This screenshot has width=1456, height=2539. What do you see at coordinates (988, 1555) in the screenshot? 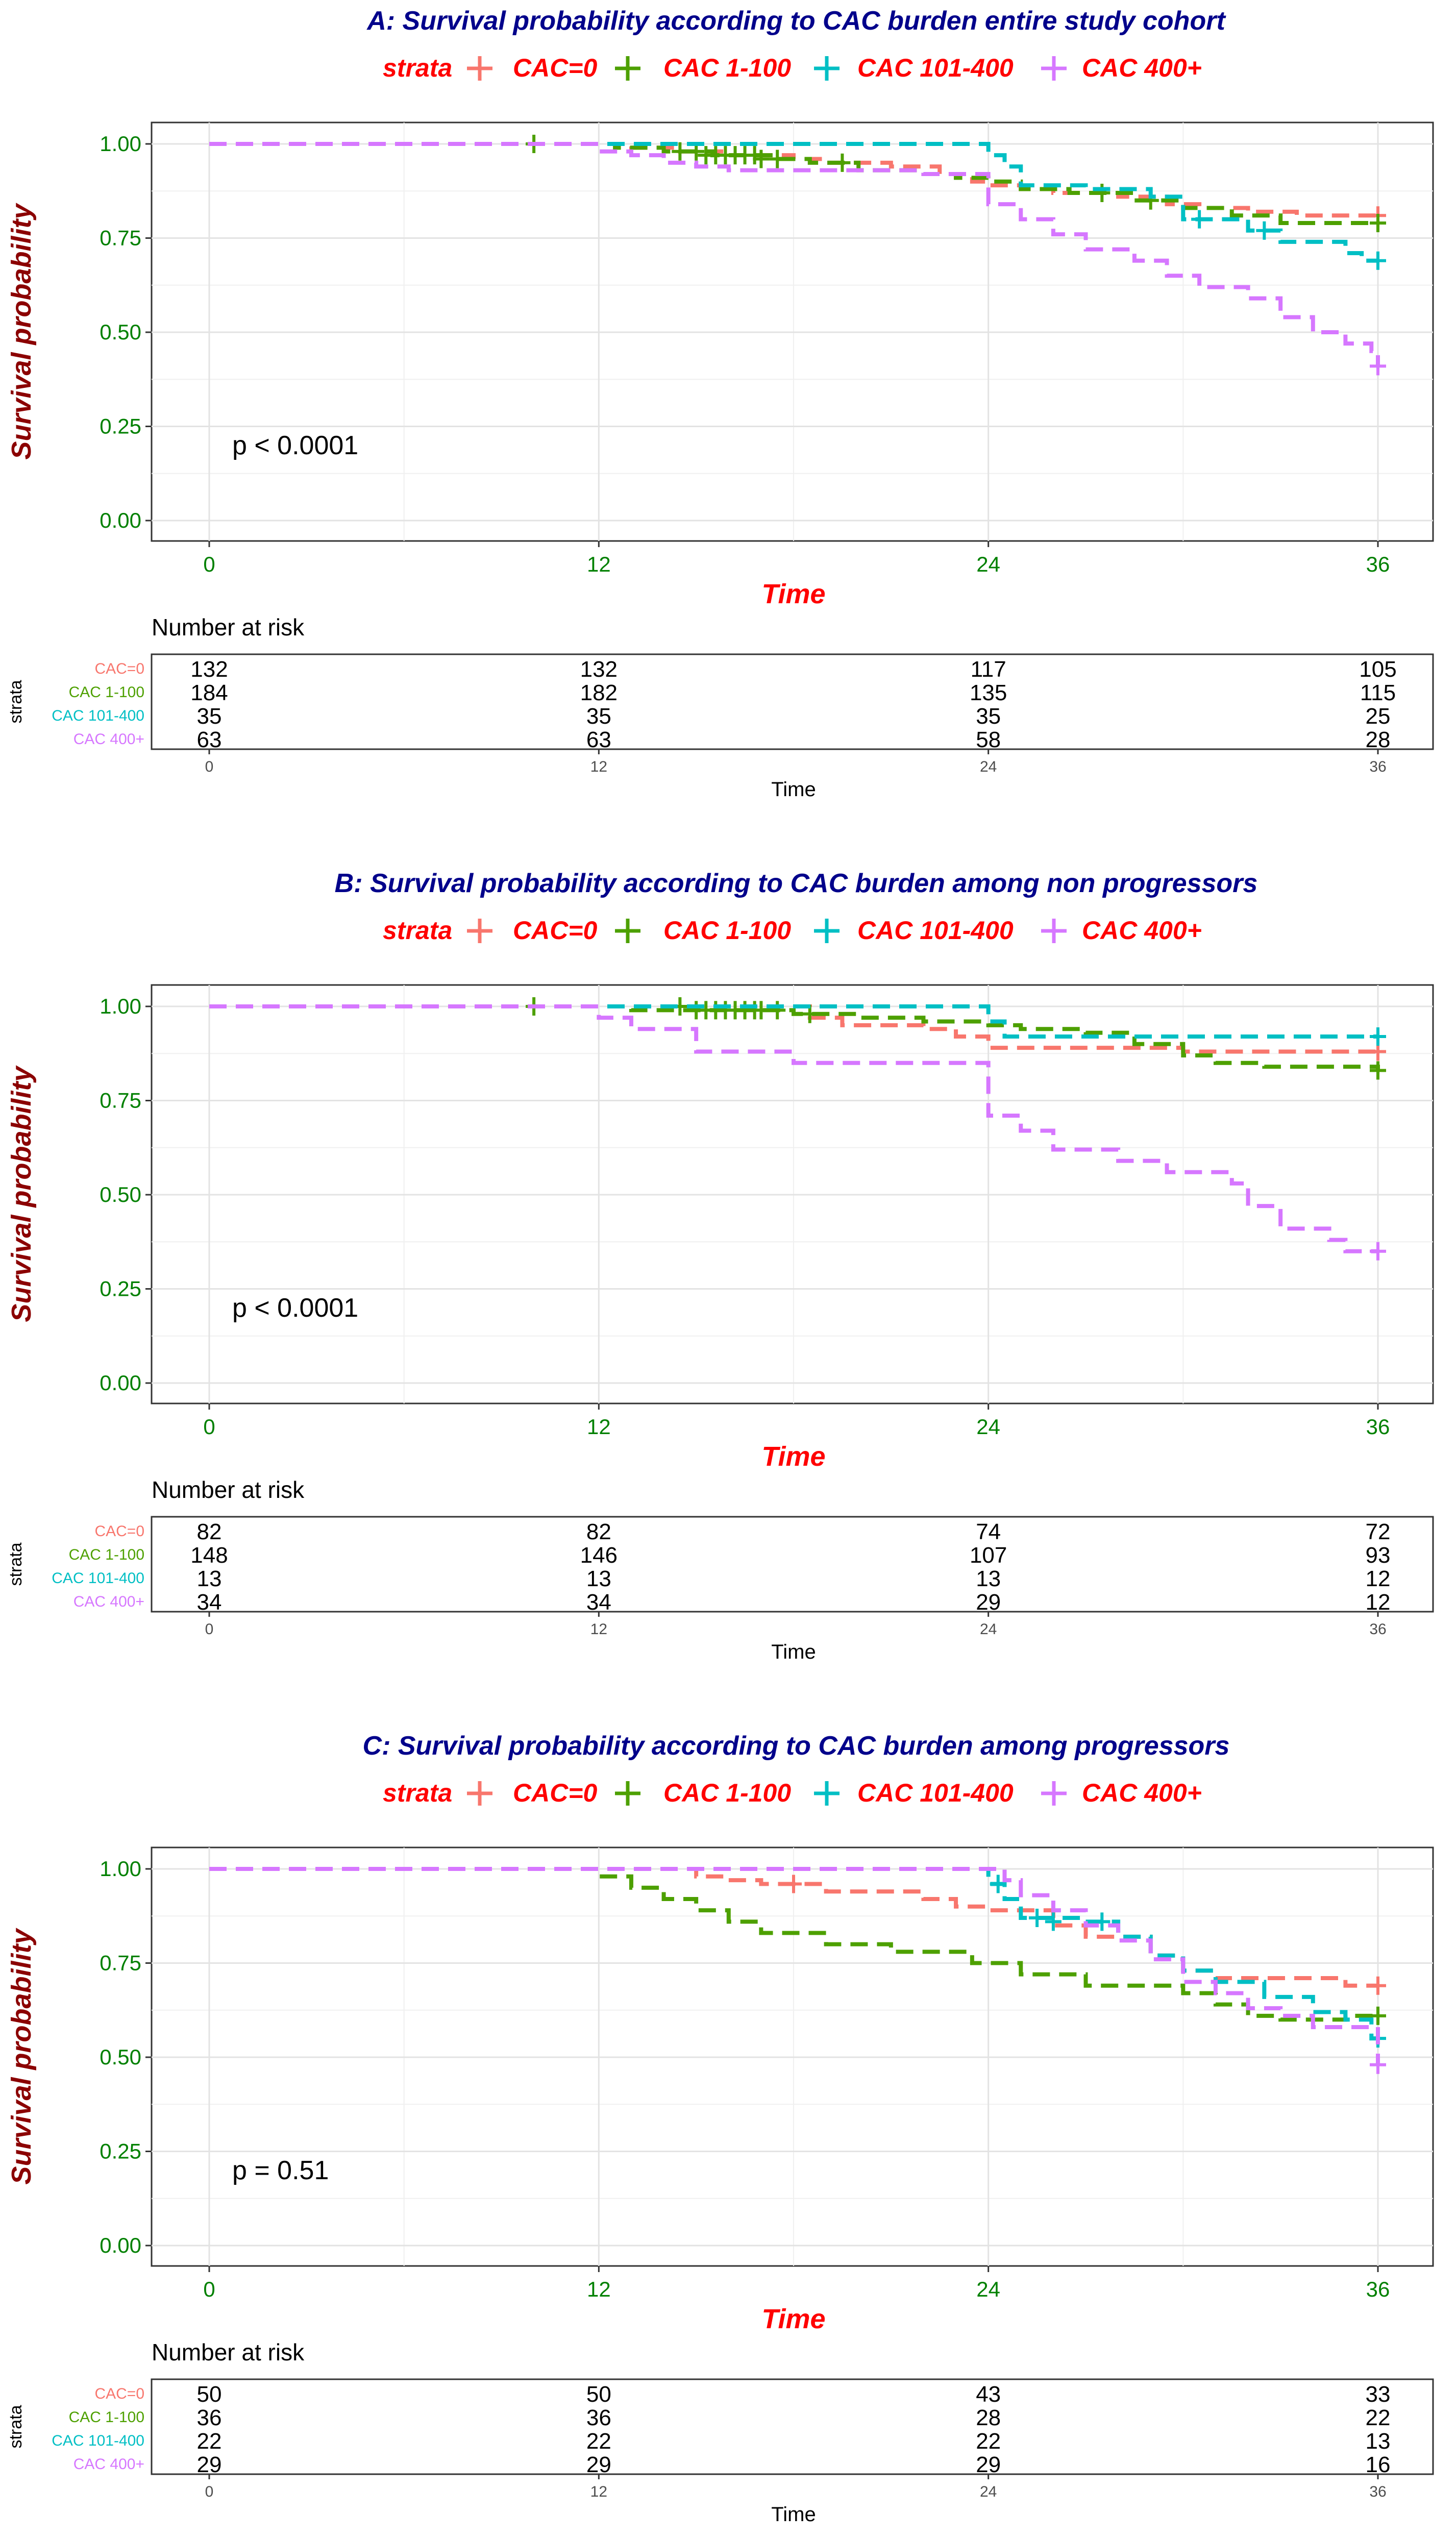
I see `risk-count: 107` at bounding box center [988, 1555].